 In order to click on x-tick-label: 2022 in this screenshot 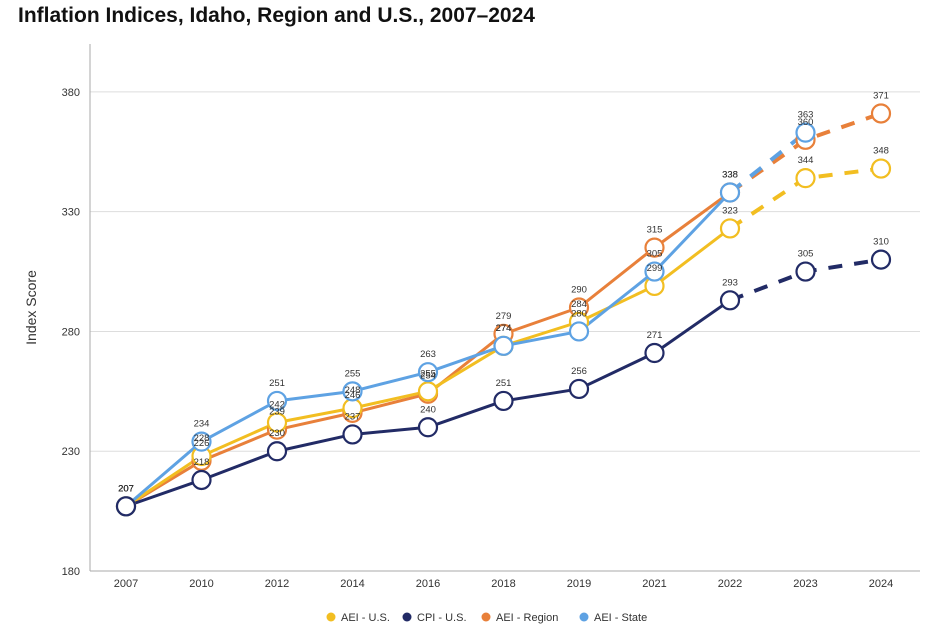, I will do `click(730, 584)`.